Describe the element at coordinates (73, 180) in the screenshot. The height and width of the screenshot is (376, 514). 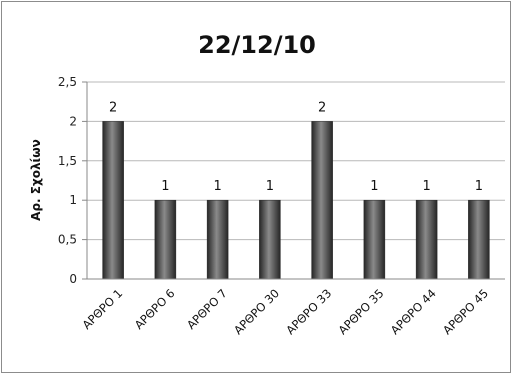
I see `y-axis-ticks: 0 0,5 1 1,5 2 2,5` at that location.